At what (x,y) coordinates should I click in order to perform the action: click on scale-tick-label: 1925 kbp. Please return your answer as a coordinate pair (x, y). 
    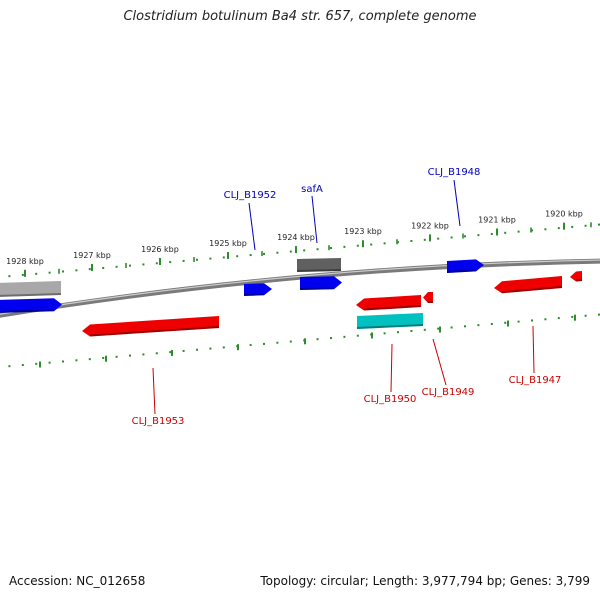
    Looking at the image, I should click on (228, 243).